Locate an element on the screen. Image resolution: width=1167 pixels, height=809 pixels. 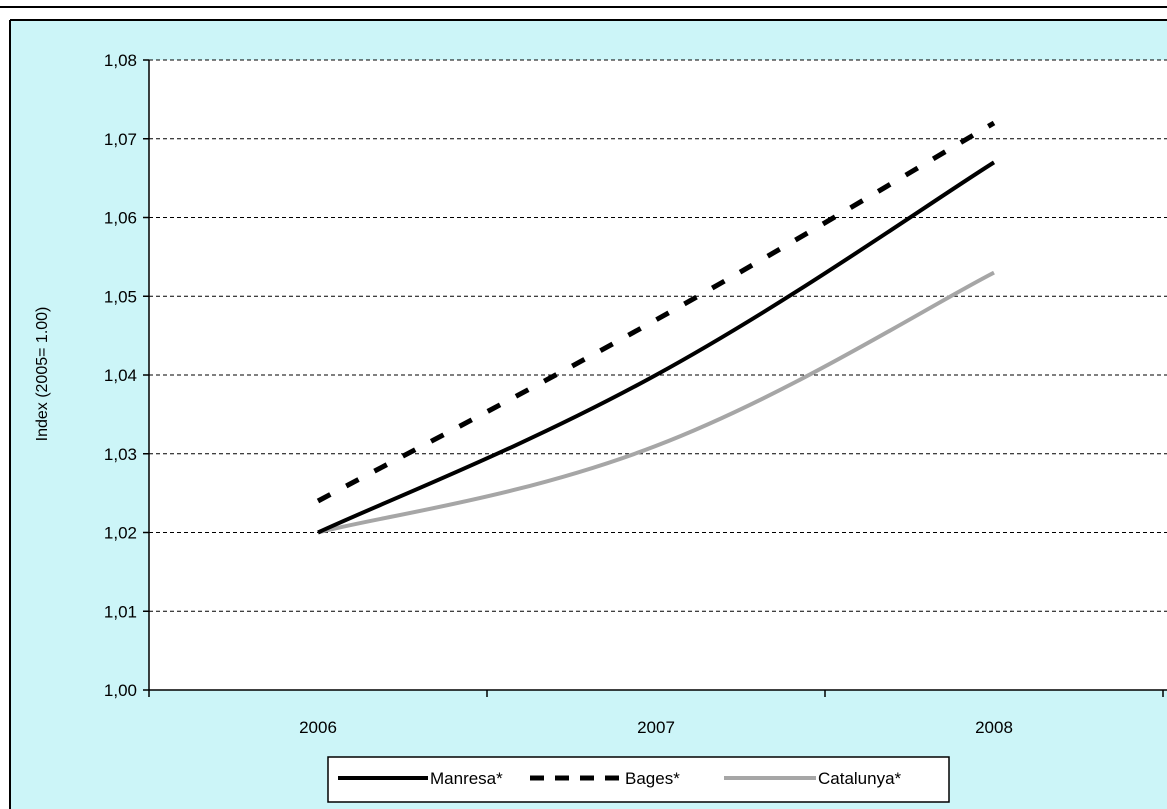
y-tick-label: 1,06 is located at coordinates (120, 218).